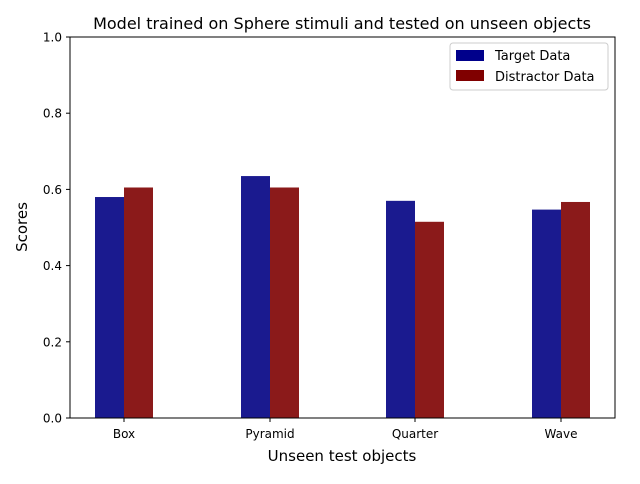  Describe the element at coordinates (52, 38) in the screenshot. I see `y-tick-label: 1.0` at that location.